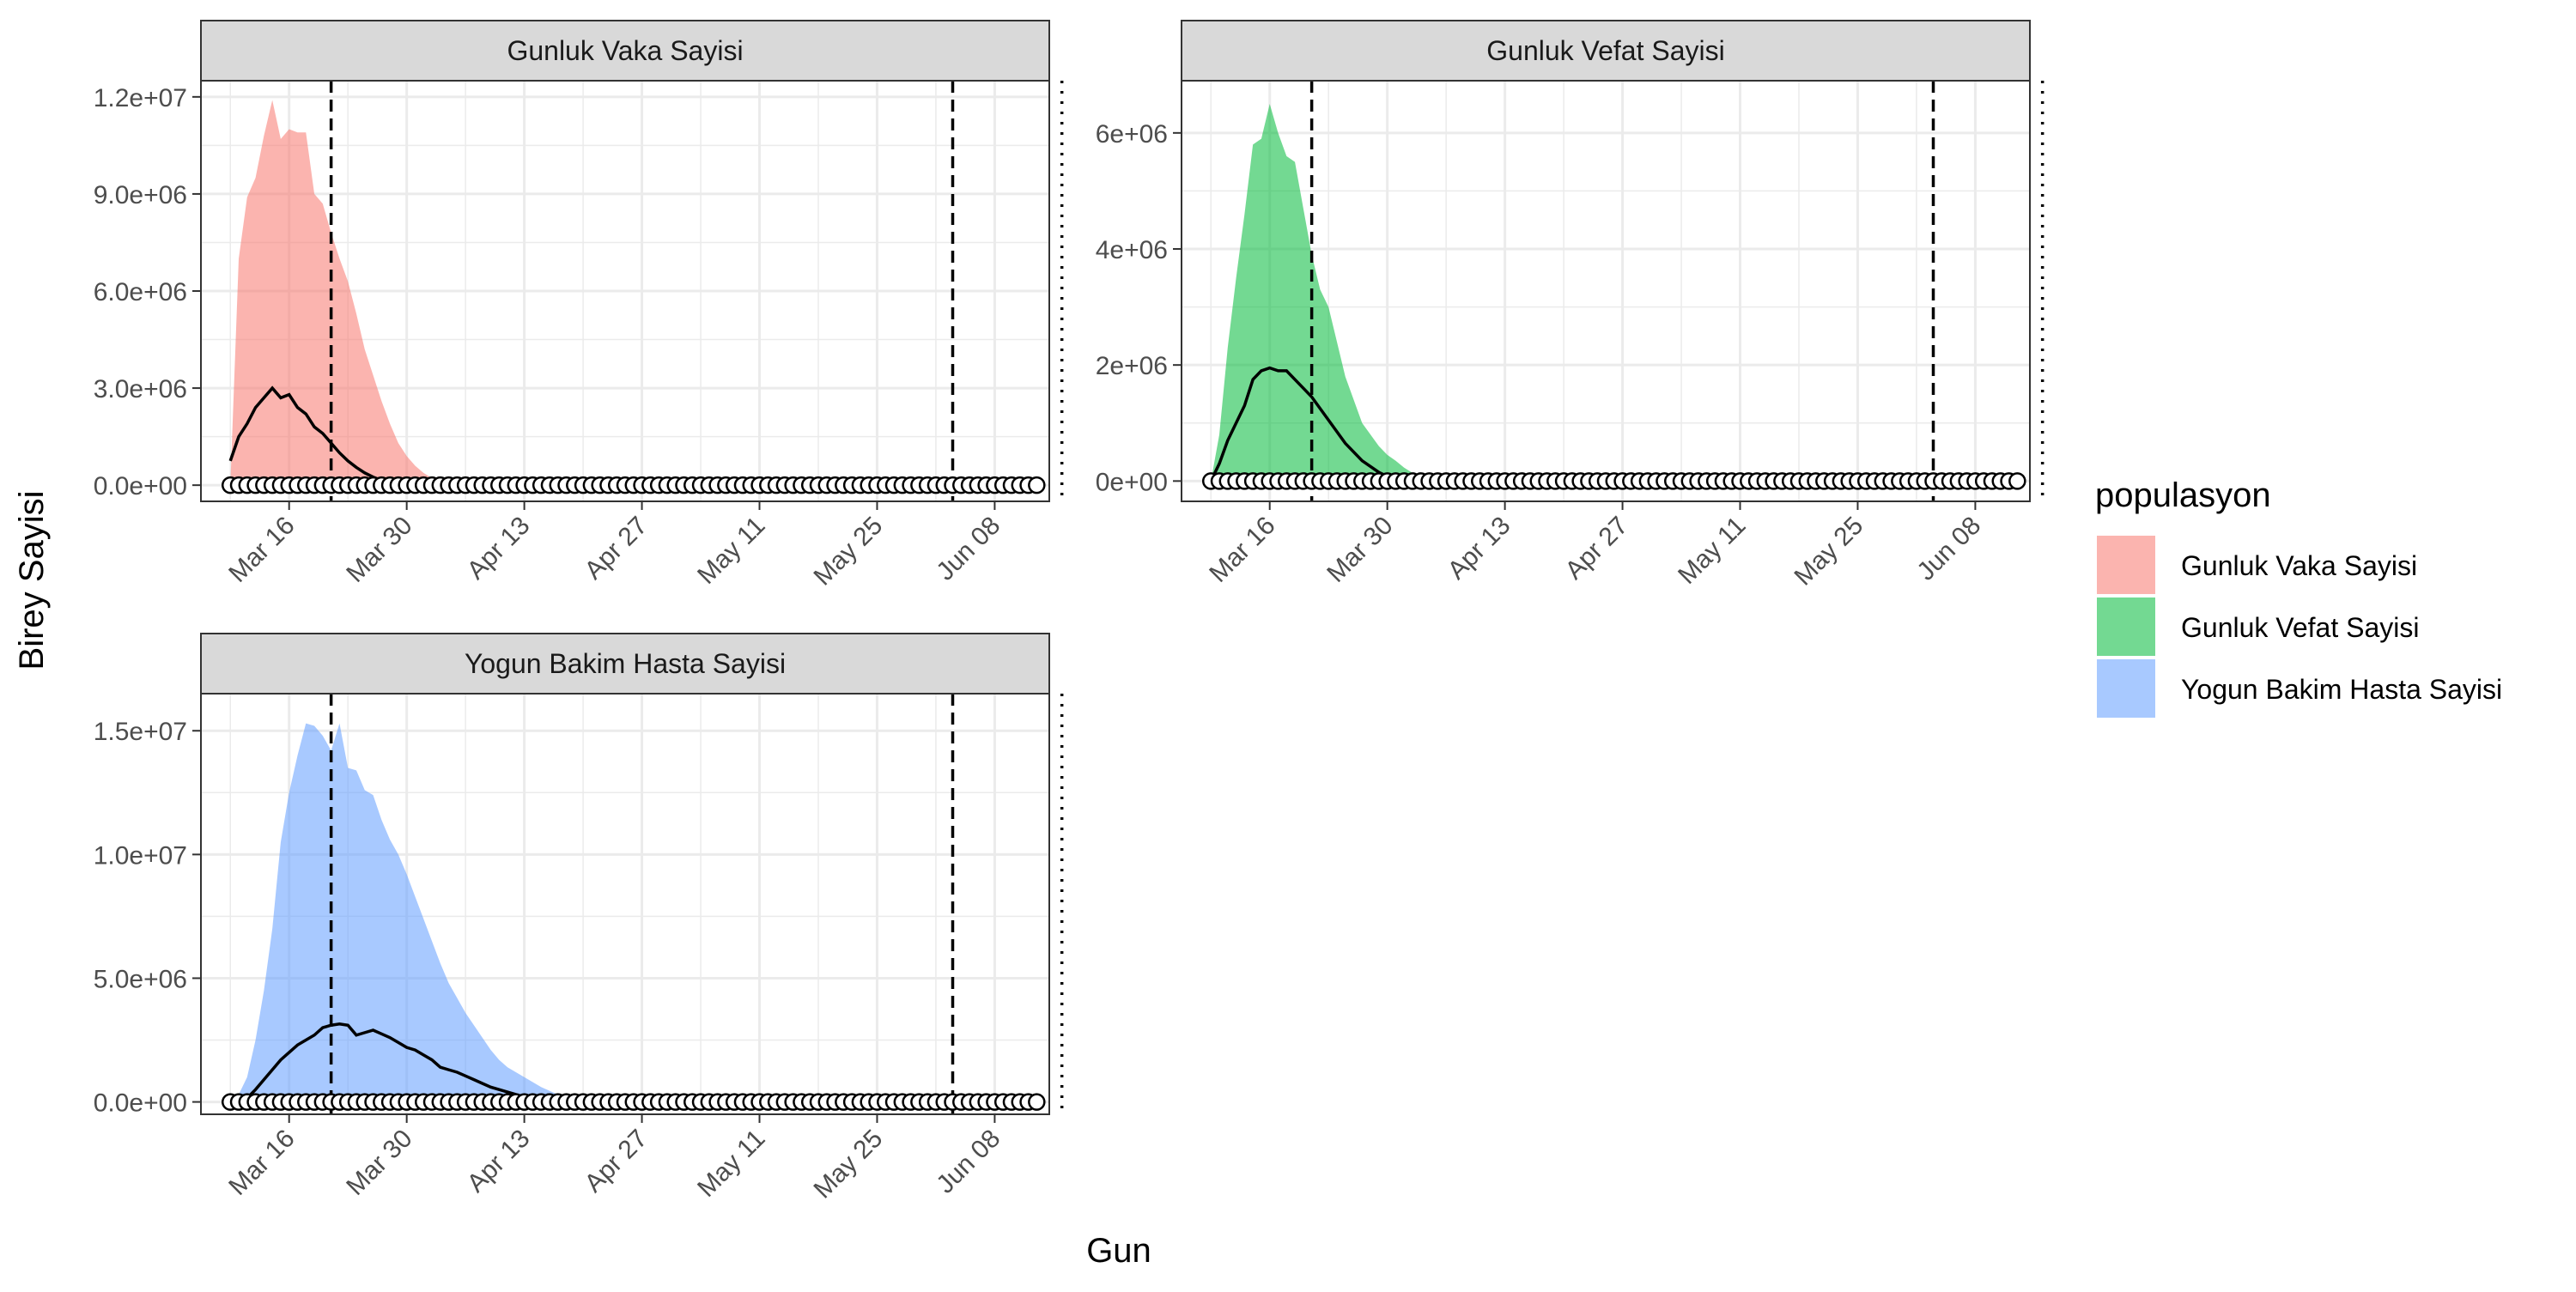 The width and height of the screenshot is (2576, 1292). What do you see at coordinates (1132, 134) in the screenshot?
I see `y-tick-label: 6e+06` at bounding box center [1132, 134].